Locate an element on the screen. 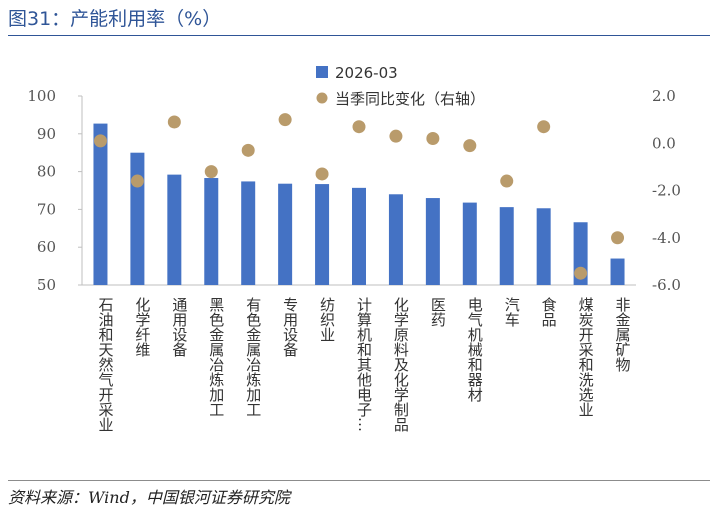 The height and width of the screenshot is (514, 716). category-label: 汽车 is located at coordinates (512, 312).